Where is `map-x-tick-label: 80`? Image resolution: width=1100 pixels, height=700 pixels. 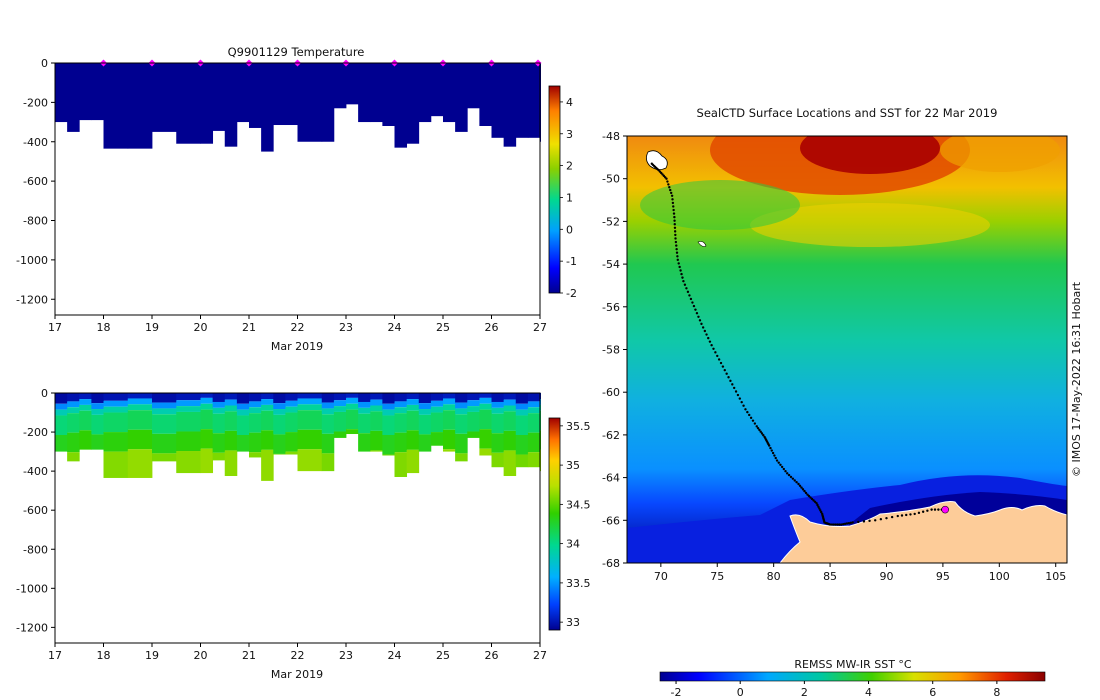
map-x-tick-label: 80 is located at coordinates (774, 576).